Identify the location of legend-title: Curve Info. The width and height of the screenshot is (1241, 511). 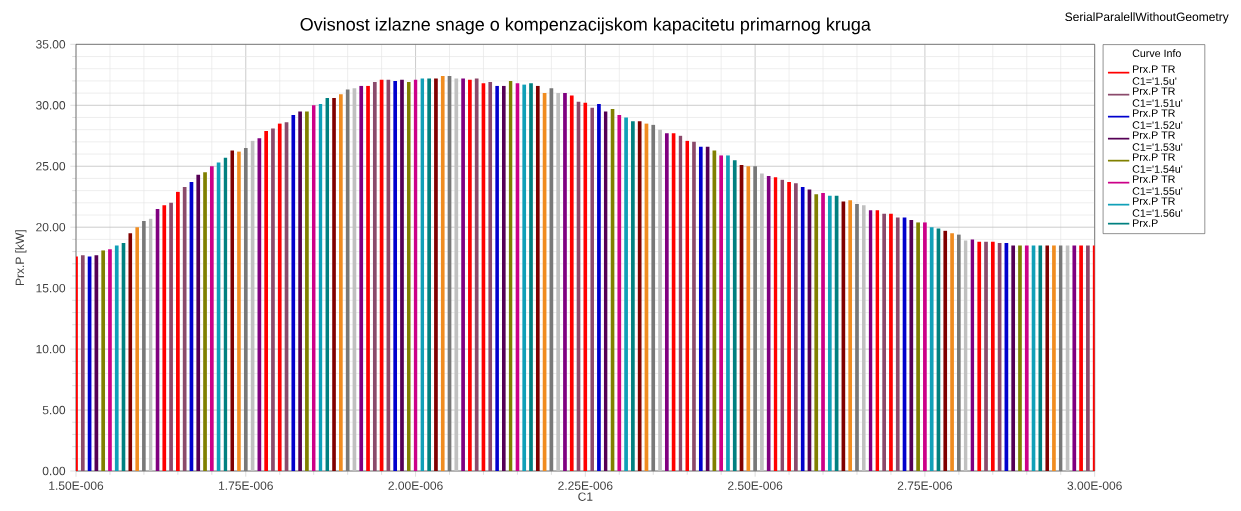
(1156, 53).